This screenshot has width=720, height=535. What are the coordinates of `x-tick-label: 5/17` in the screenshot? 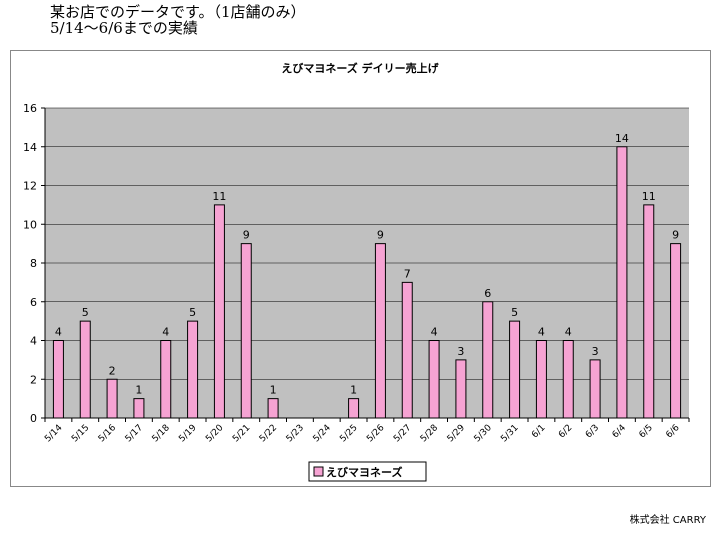 It's located at (134, 433).